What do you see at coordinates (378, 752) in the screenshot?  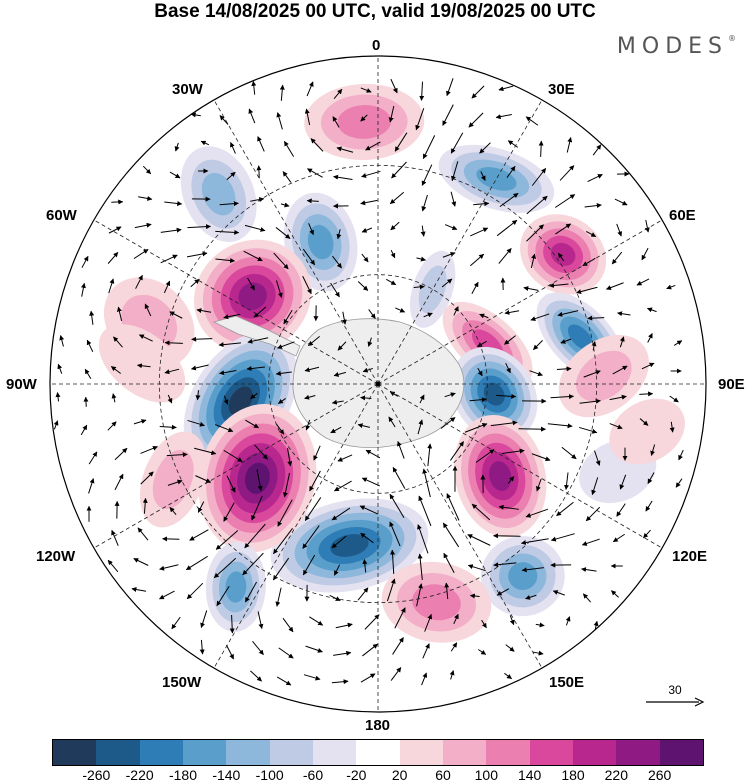 I see `colorbar` at bounding box center [378, 752].